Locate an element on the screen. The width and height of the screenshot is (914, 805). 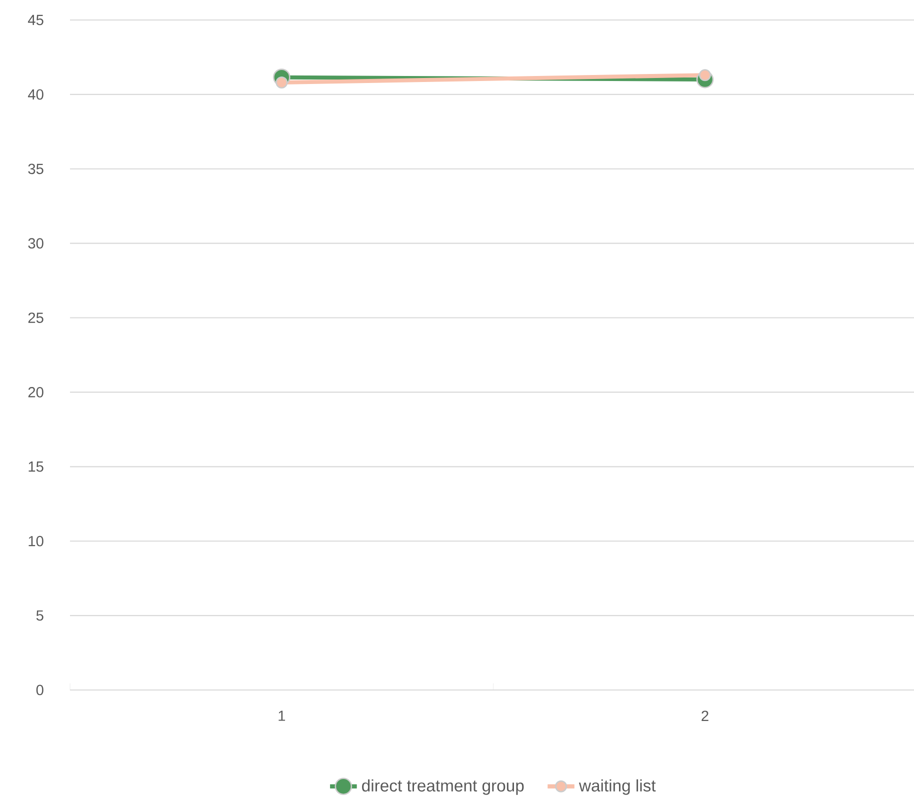
legend-label: waiting list is located at coordinates (617, 787).